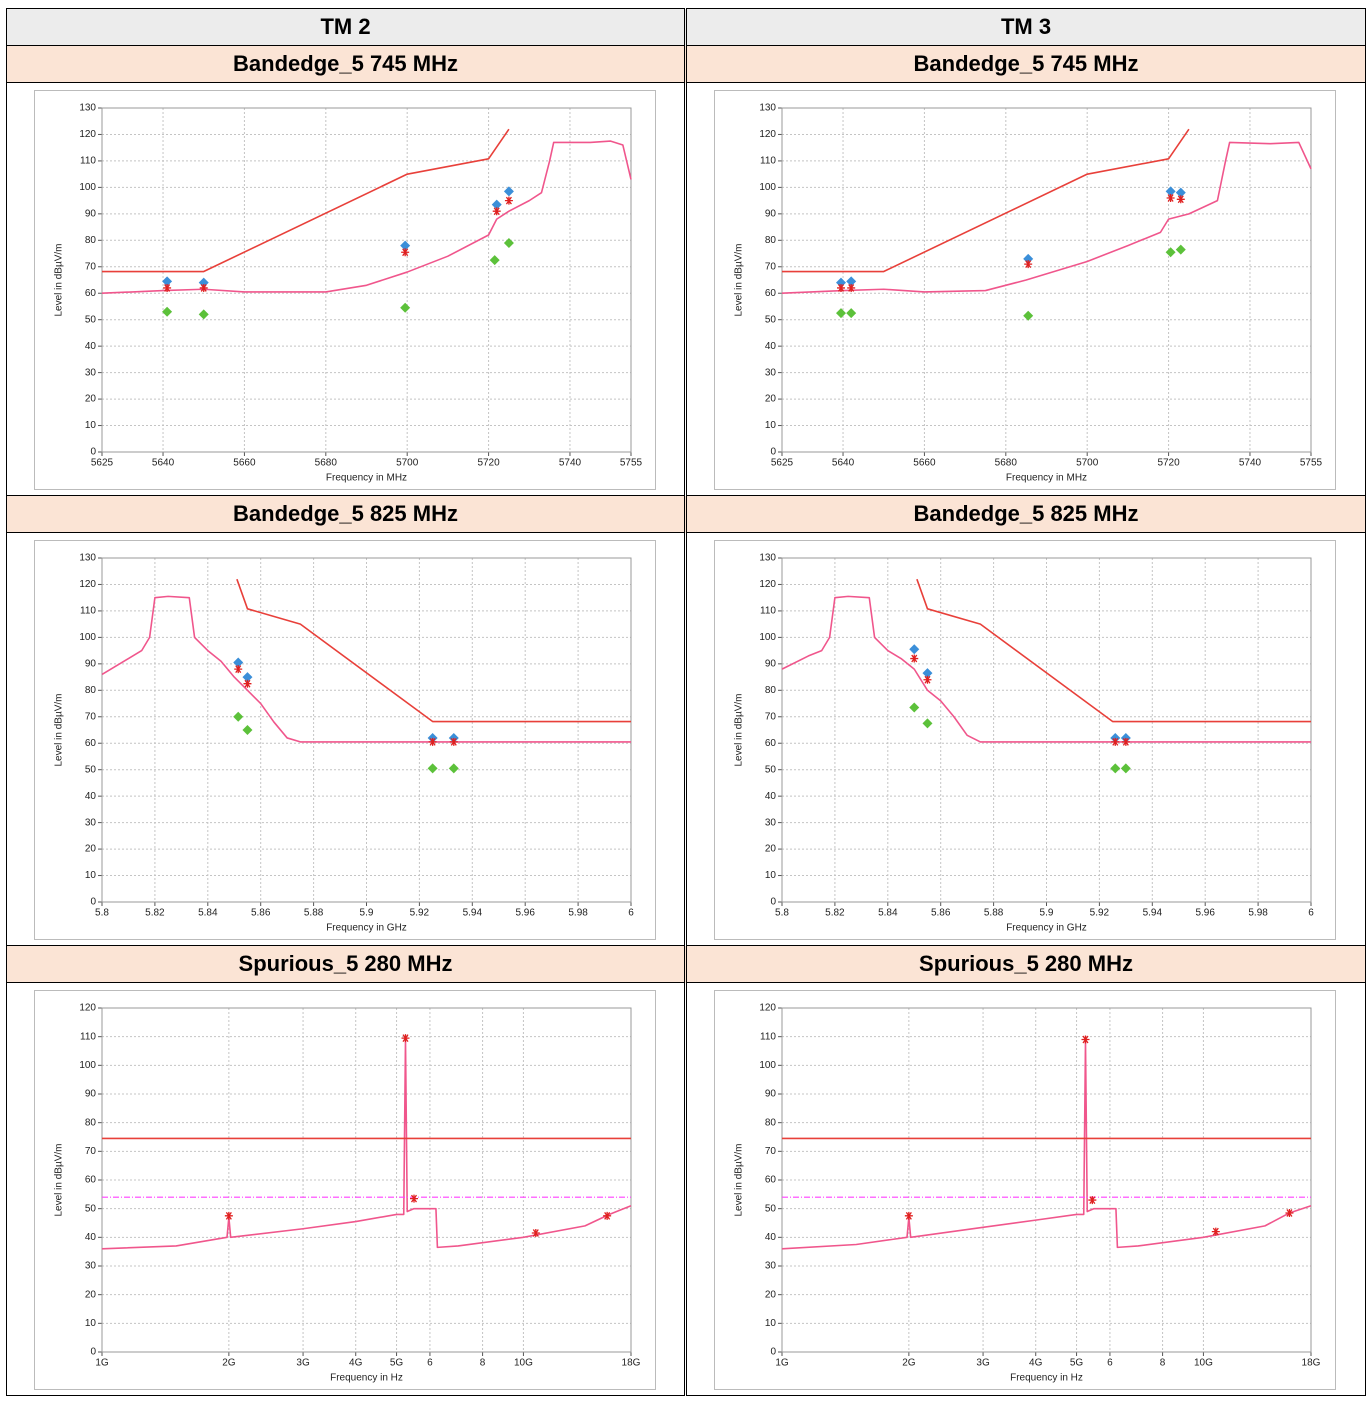 The image size is (1371, 1405). Describe the element at coordinates (782, 1363) in the screenshot. I see `x-tick-label: 1G` at that location.